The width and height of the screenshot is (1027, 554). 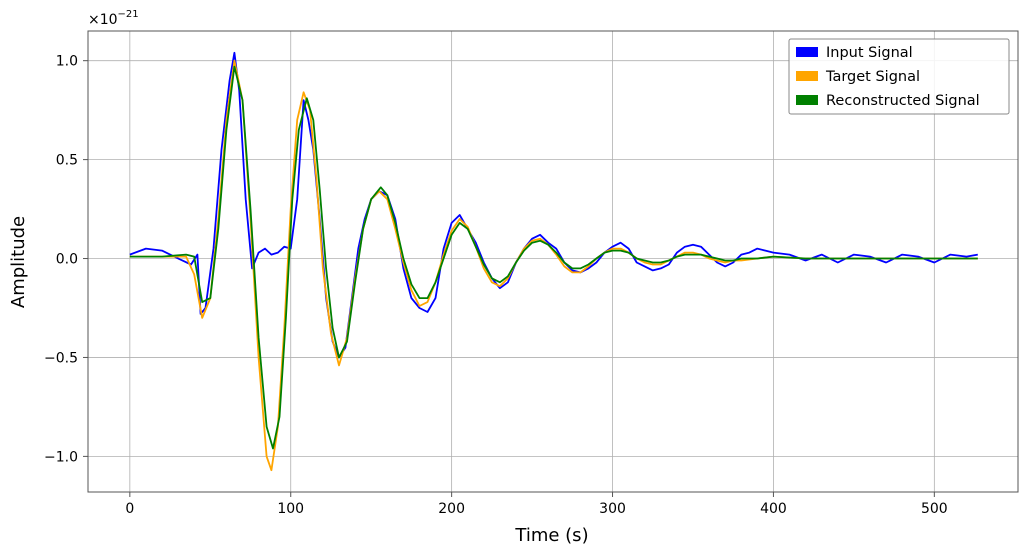 What do you see at coordinates (551, 535) in the screenshot?
I see `x-axis-label: Time (s)` at bounding box center [551, 535].